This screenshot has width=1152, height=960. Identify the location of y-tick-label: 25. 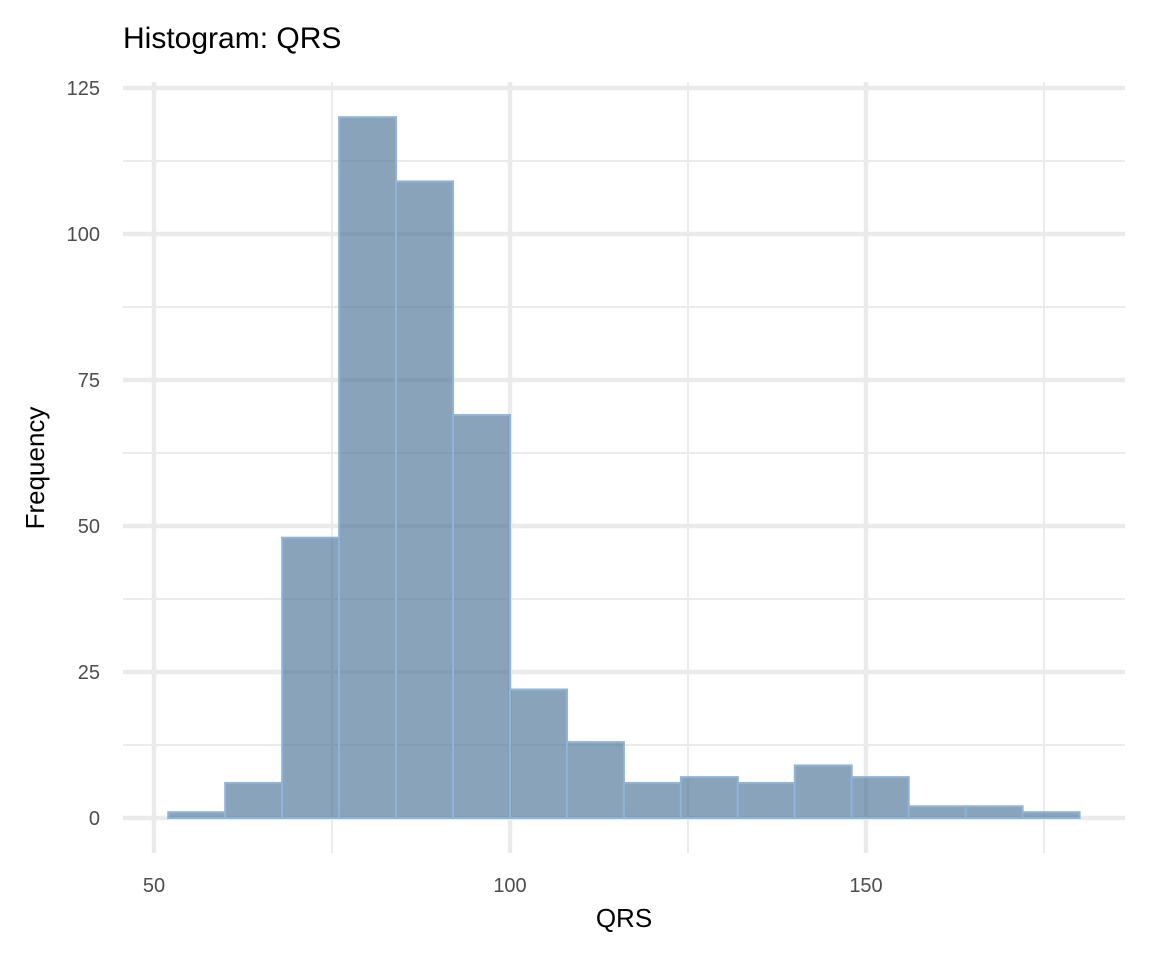
(89, 673).